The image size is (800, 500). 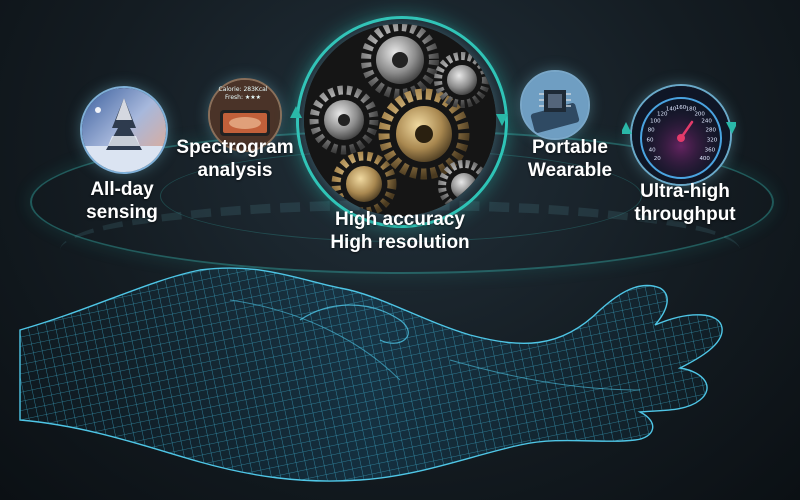 I want to click on snow-tree-image, so click(x=124, y=130).